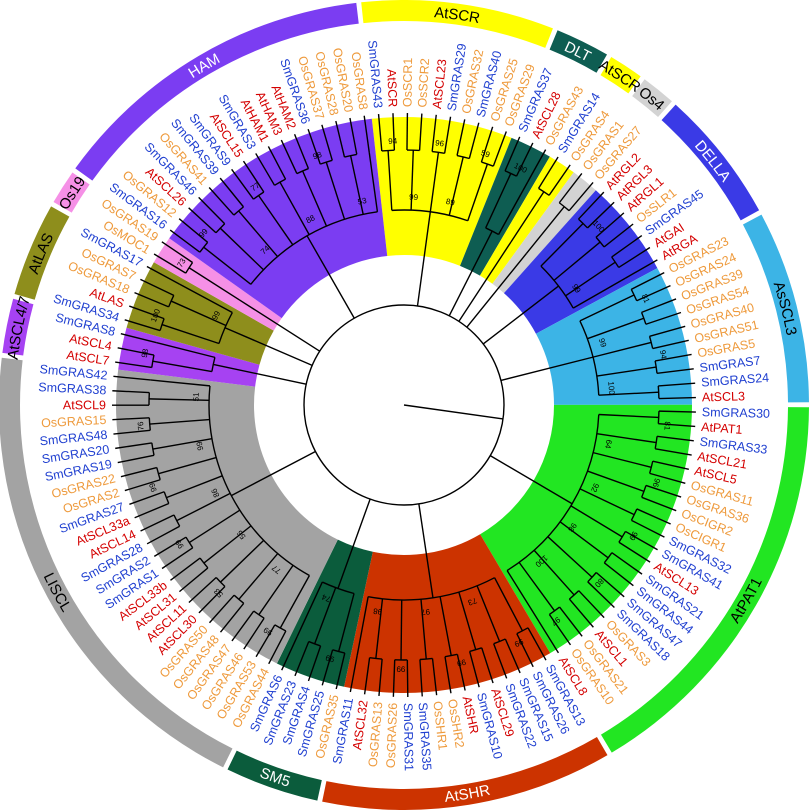 The image size is (809, 810). Describe the element at coordinates (407, 83) in the screenshot. I see `leaf-label: OsSCR1` at that location.